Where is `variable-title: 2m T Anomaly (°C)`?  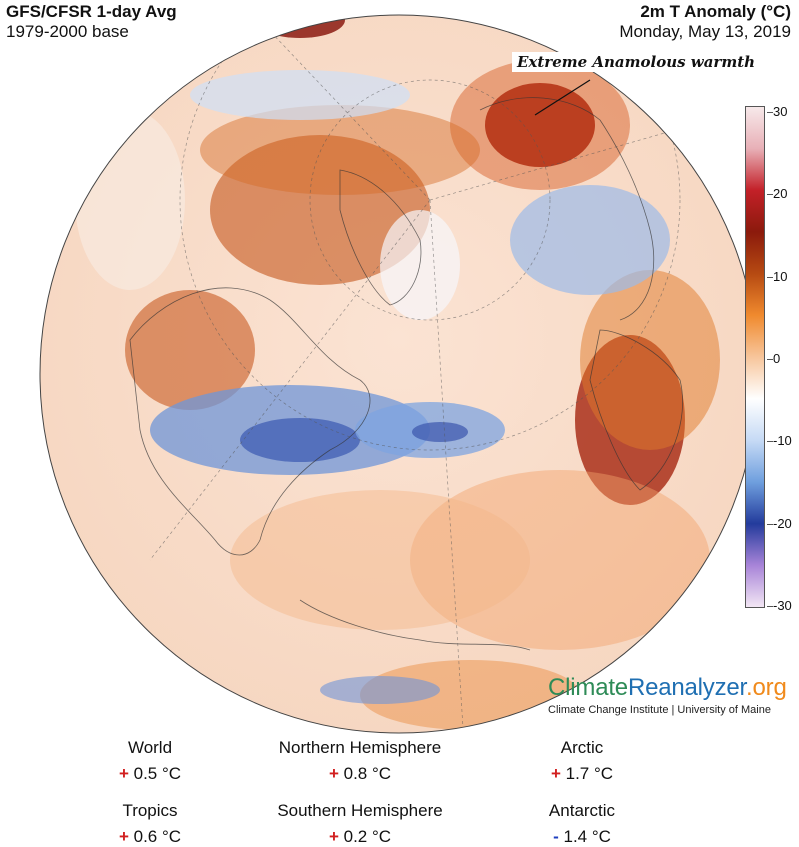
variable-title: 2m T Anomaly (°C) is located at coordinates (715, 11).